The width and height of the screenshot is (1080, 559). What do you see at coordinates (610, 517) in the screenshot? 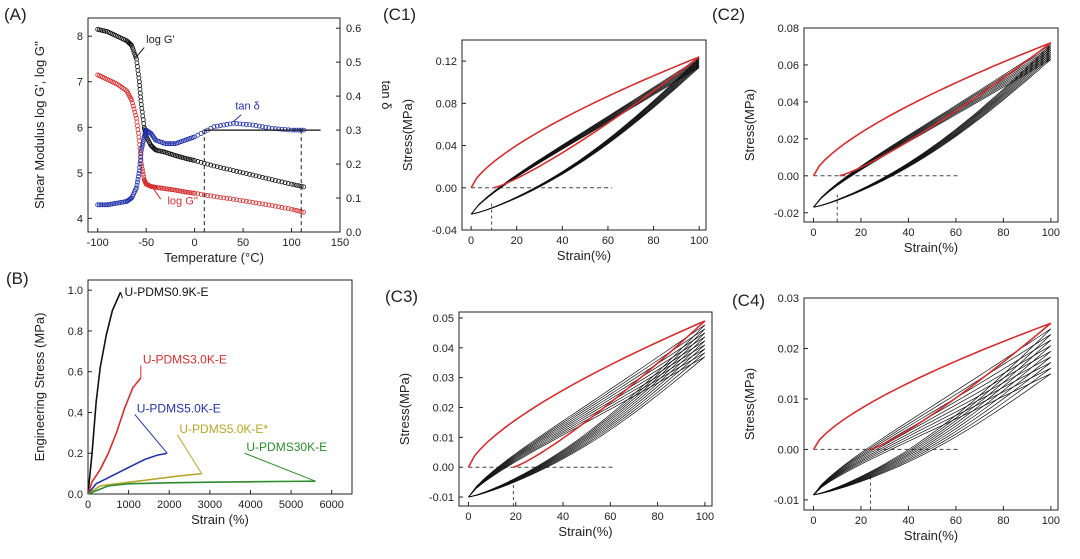
I see `x-tick-label: 60` at bounding box center [610, 517].